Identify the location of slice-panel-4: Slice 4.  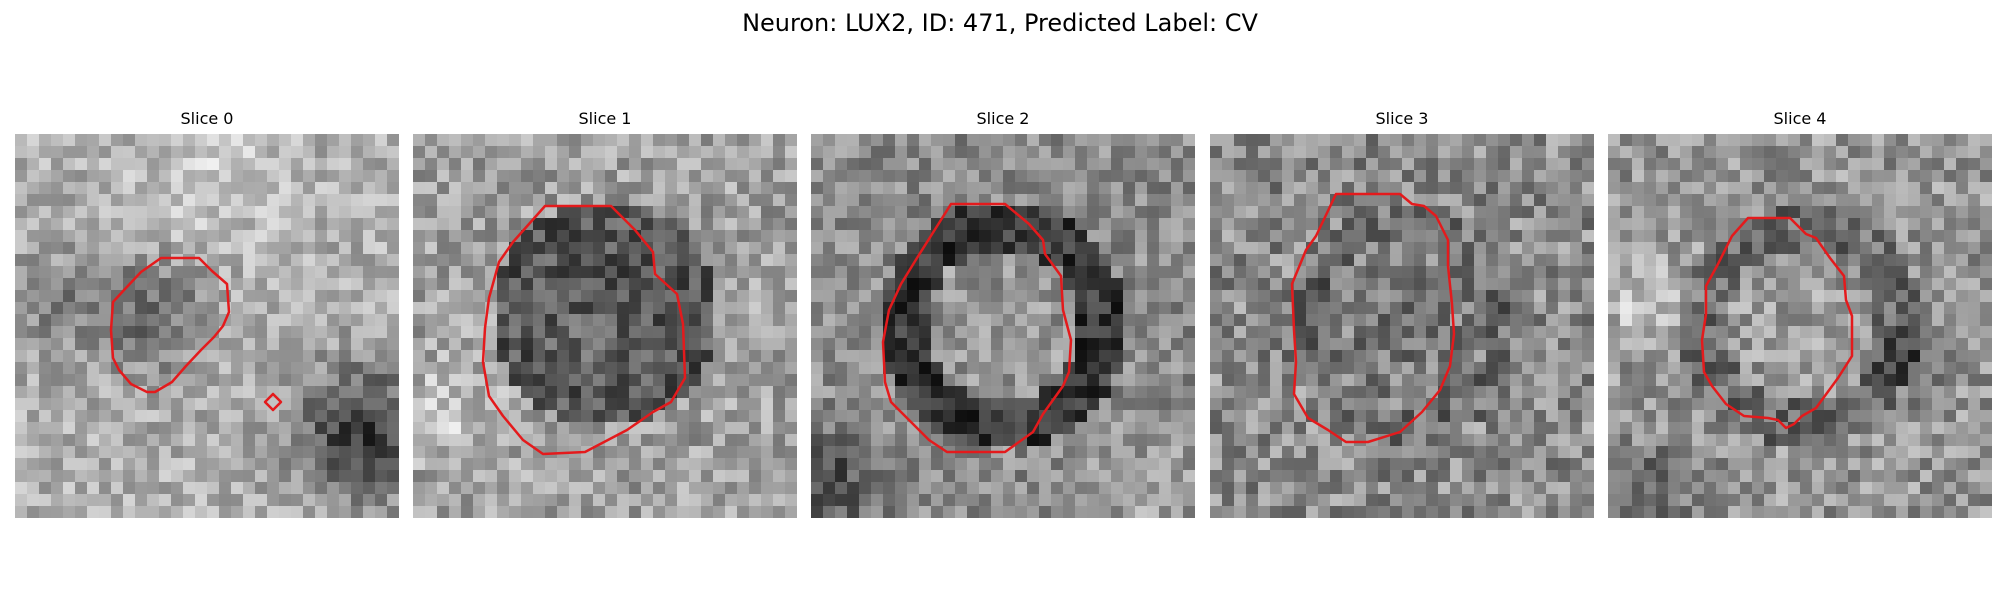
(1800, 313).